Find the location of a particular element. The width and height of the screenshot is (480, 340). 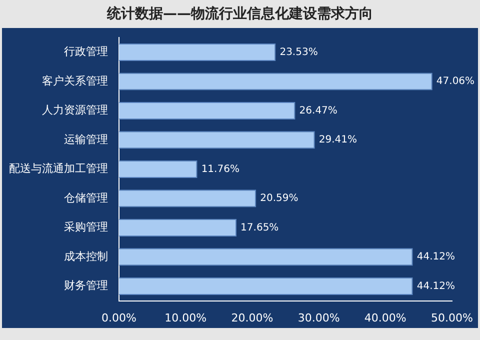

x-tick-label: 0.00% is located at coordinates (119, 317).